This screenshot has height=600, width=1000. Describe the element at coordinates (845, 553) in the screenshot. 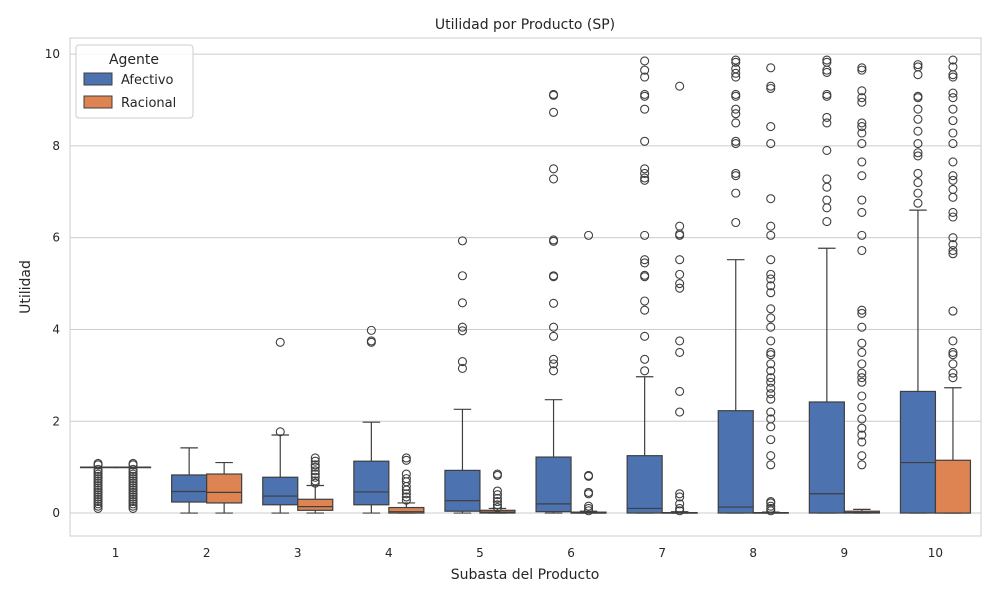

I see `x-tick-label: 9` at that location.